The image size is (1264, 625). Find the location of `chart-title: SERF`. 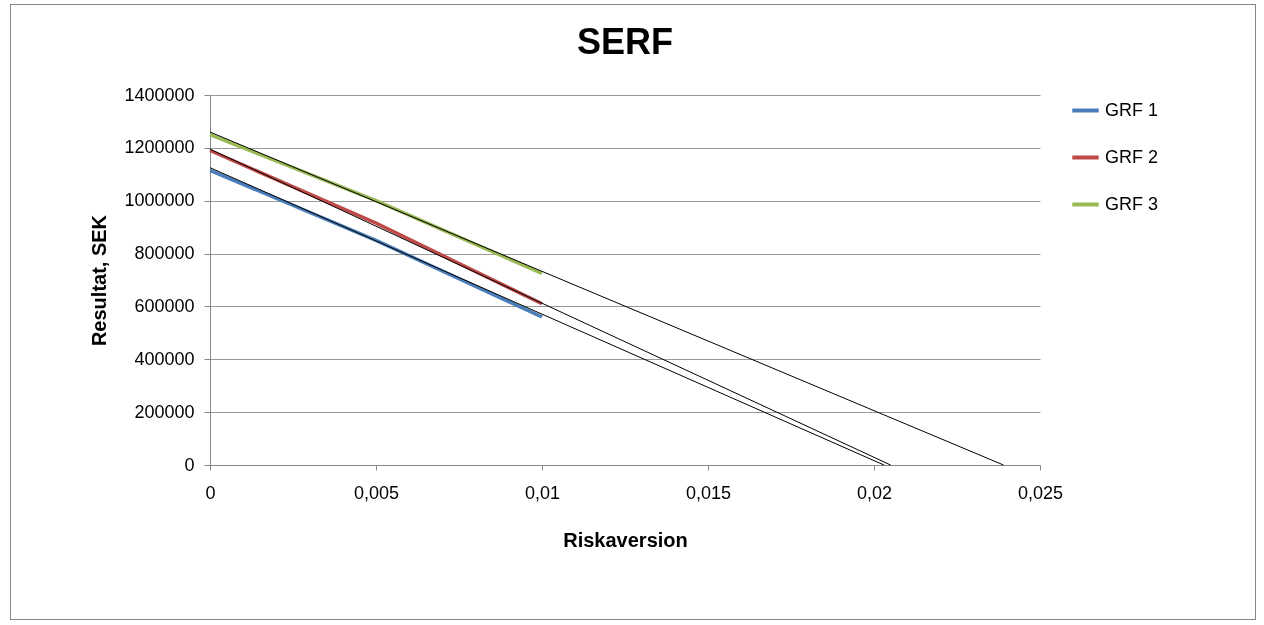

chart-title: SERF is located at coordinates (625, 41).